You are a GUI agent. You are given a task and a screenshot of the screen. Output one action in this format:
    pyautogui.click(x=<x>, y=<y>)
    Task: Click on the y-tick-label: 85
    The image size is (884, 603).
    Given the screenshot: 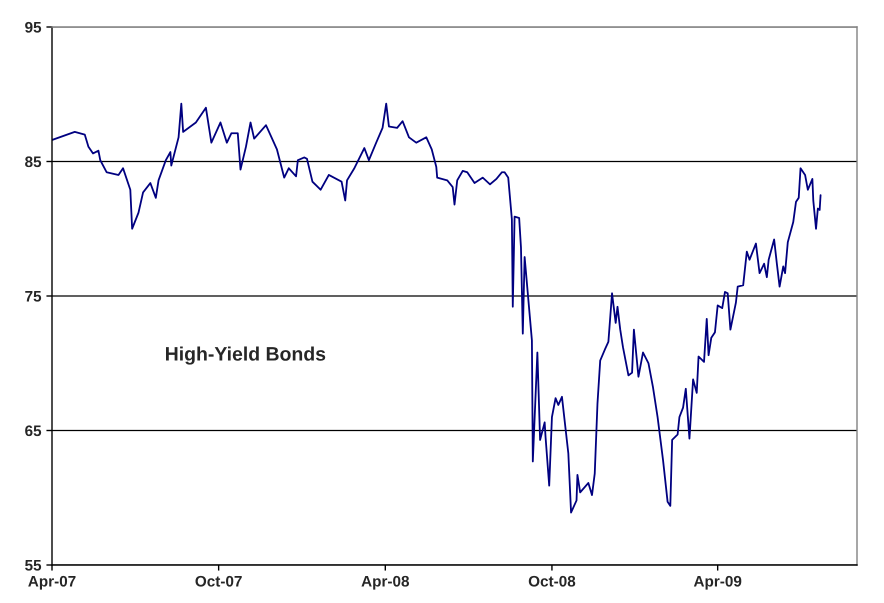 What is the action you would take?
    pyautogui.click(x=33, y=162)
    